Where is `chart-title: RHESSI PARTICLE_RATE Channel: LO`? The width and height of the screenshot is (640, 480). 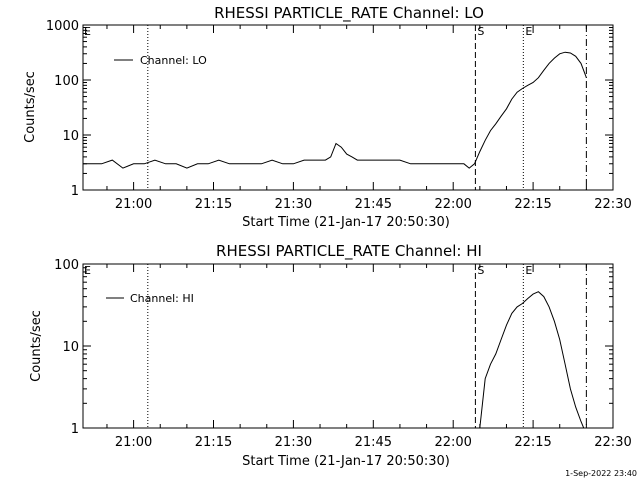 chart-title: RHESSI PARTICLE_RATE Channel: LO is located at coordinates (349, 13).